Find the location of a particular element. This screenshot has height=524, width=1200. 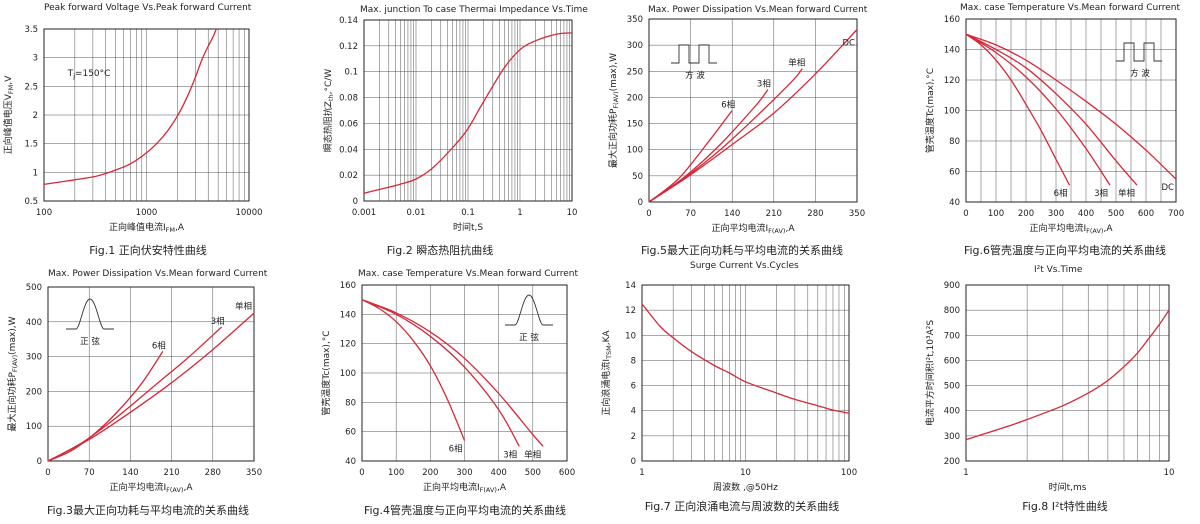

series-label: 3相 is located at coordinates (218, 321).